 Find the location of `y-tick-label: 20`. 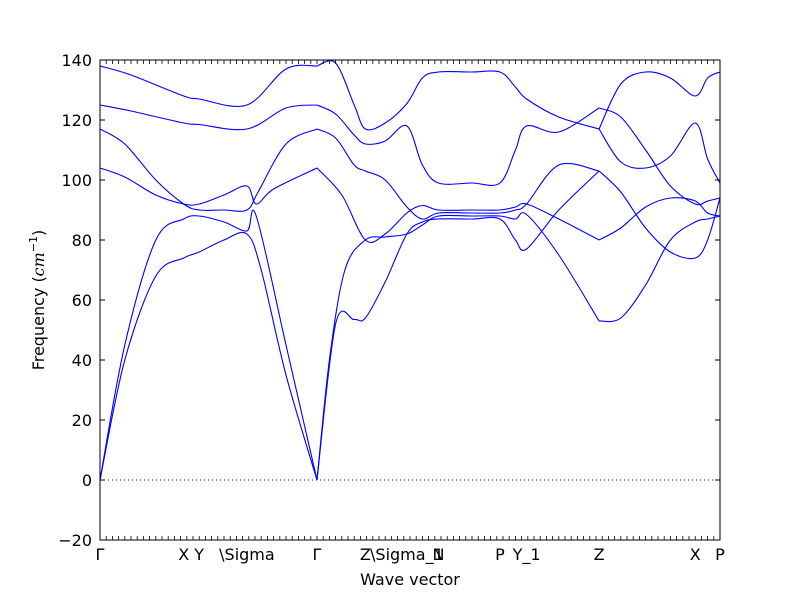

y-tick-label: 20 is located at coordinates (82, 420).